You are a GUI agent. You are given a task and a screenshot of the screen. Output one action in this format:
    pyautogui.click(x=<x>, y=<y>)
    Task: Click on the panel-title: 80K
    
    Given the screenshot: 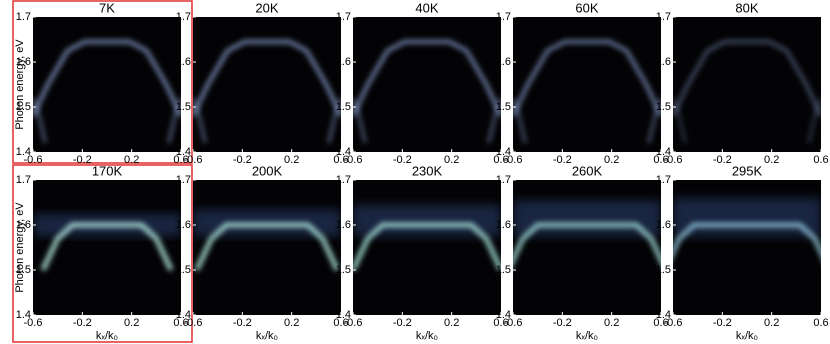 What is the action you would take?
    pyautogui.click(x=746, y=7)
    